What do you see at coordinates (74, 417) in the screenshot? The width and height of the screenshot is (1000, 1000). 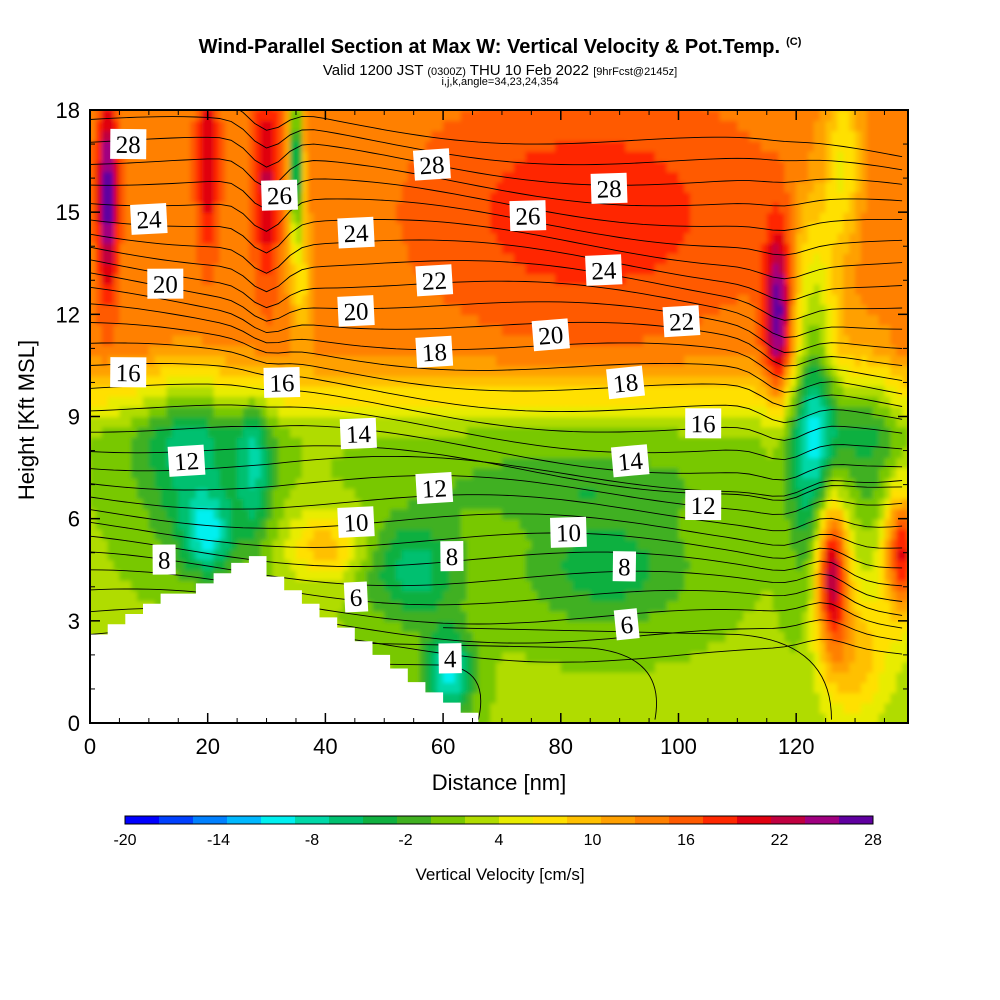 I see `y-tick-label: 9` at bounding box center [74, 417].